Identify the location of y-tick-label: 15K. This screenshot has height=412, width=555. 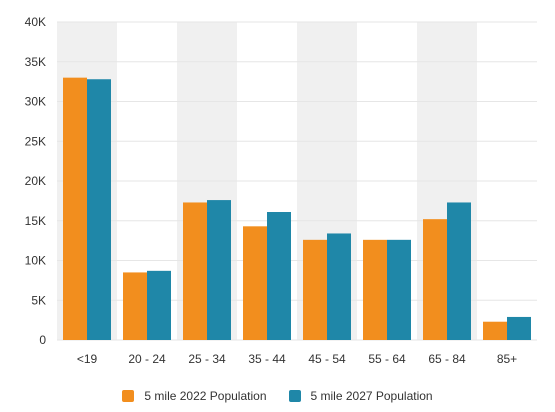
(35, 221).